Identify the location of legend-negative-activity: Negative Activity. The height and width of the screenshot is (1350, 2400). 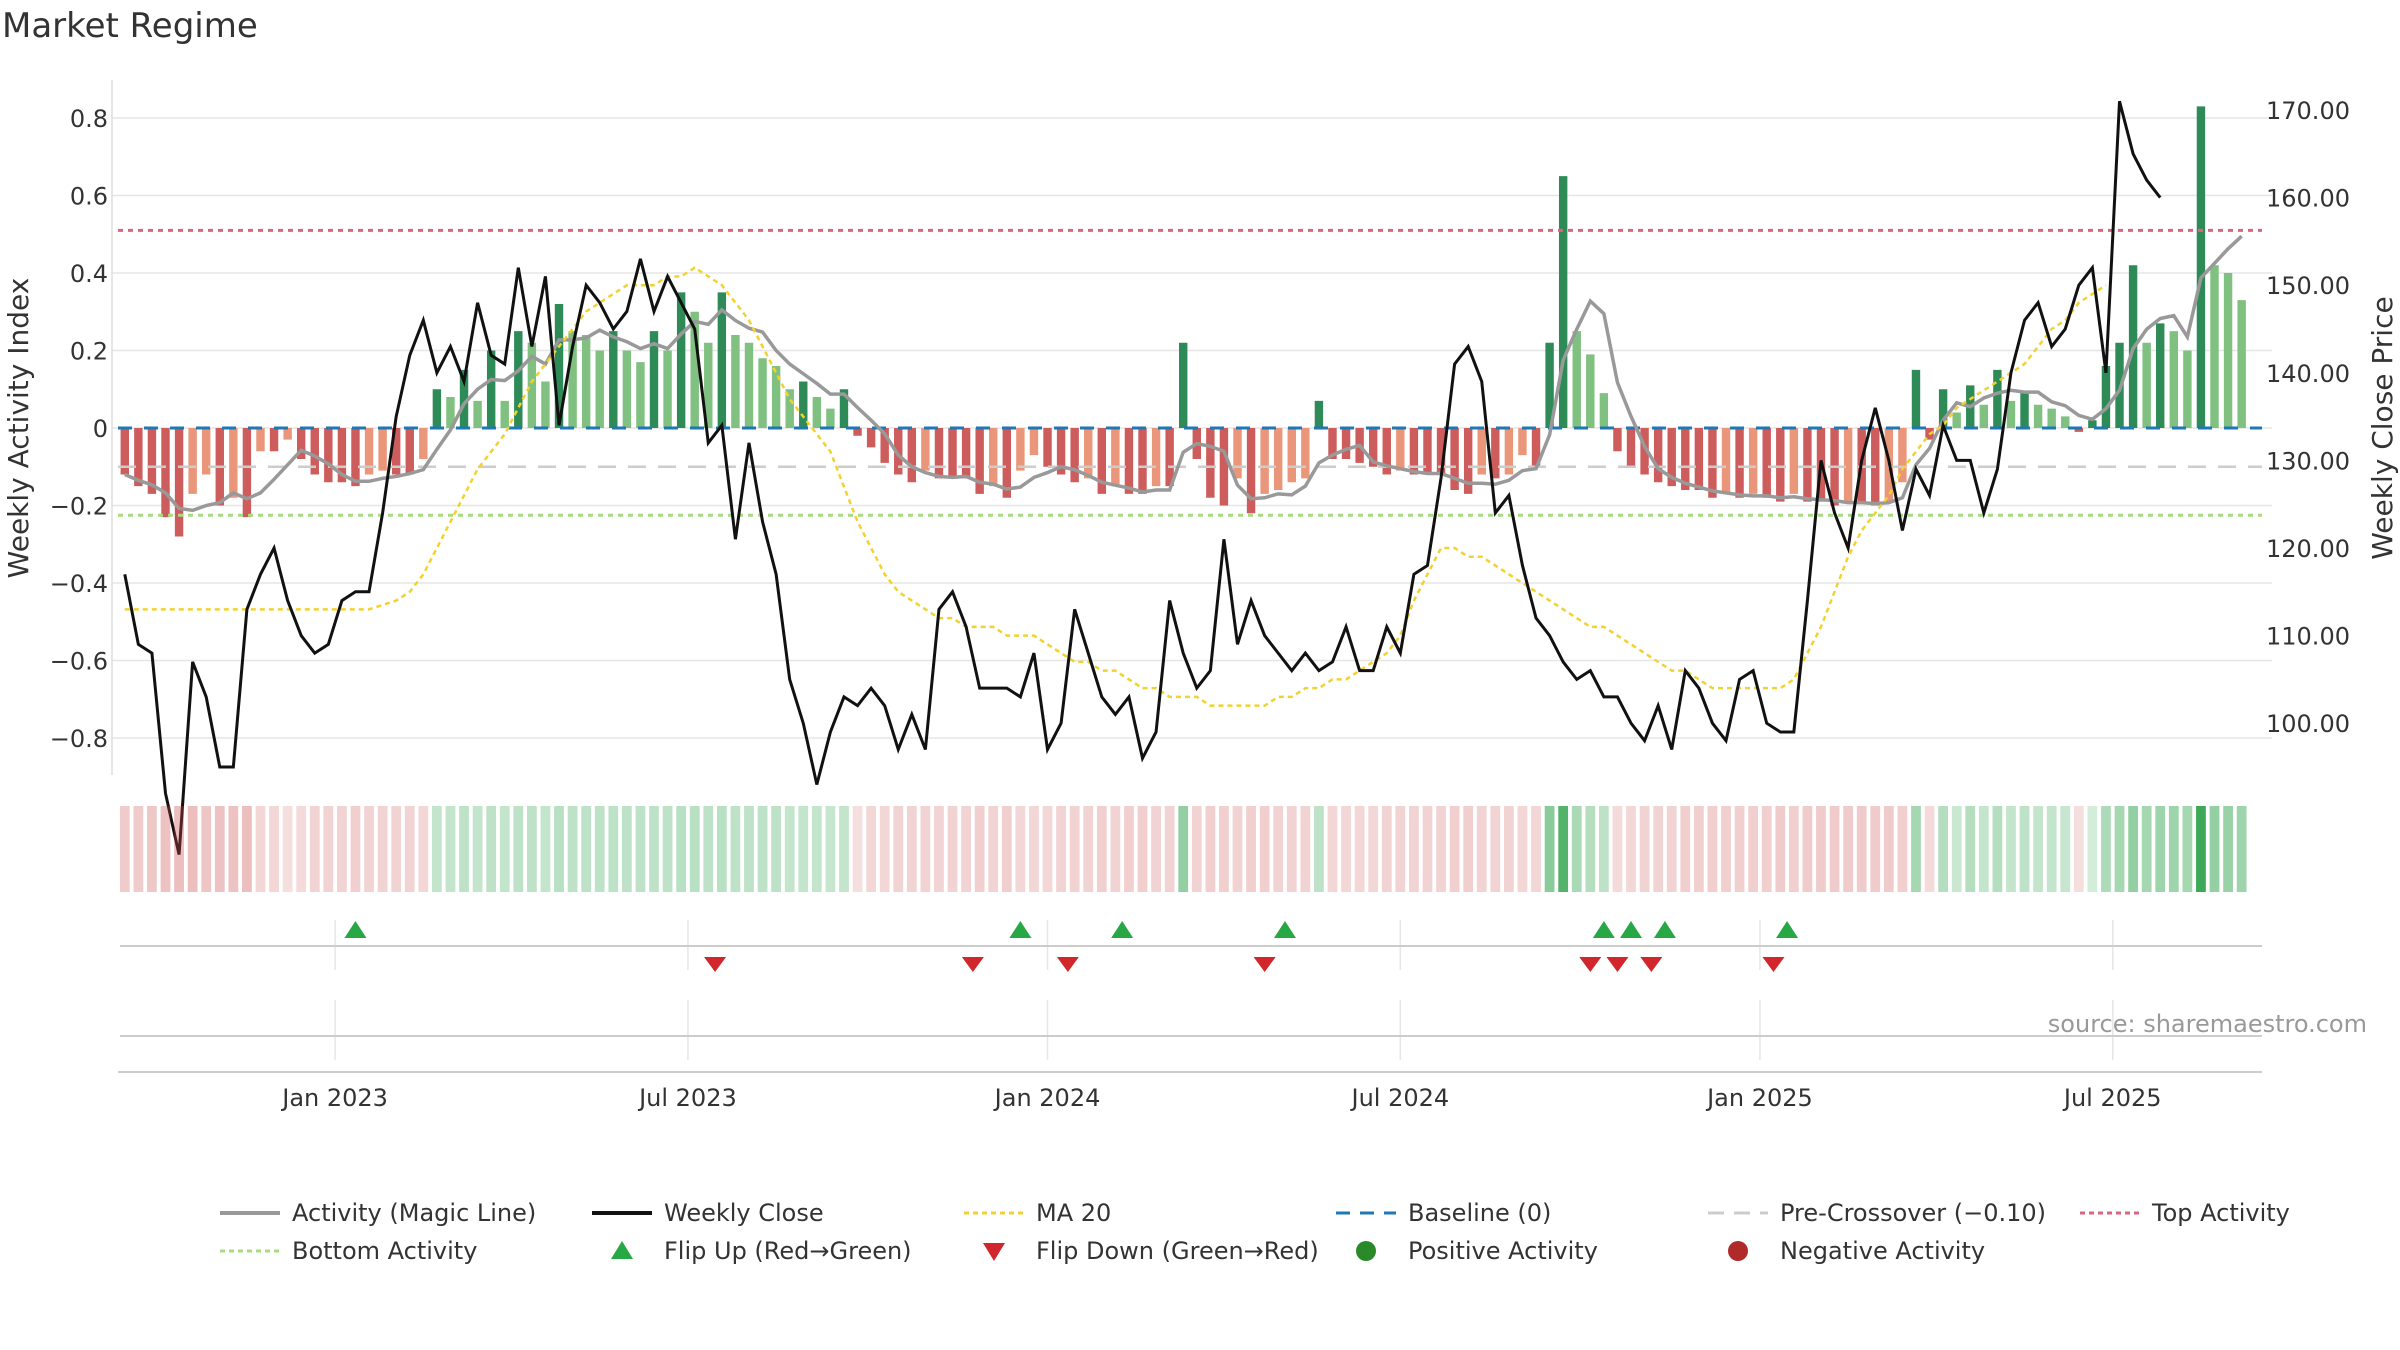
(1846, 1251).